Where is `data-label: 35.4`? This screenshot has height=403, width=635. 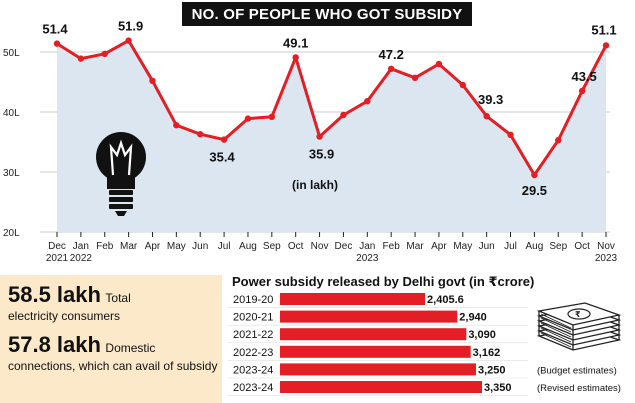
data-label: 35.4 is located at coordinates (222, 157).